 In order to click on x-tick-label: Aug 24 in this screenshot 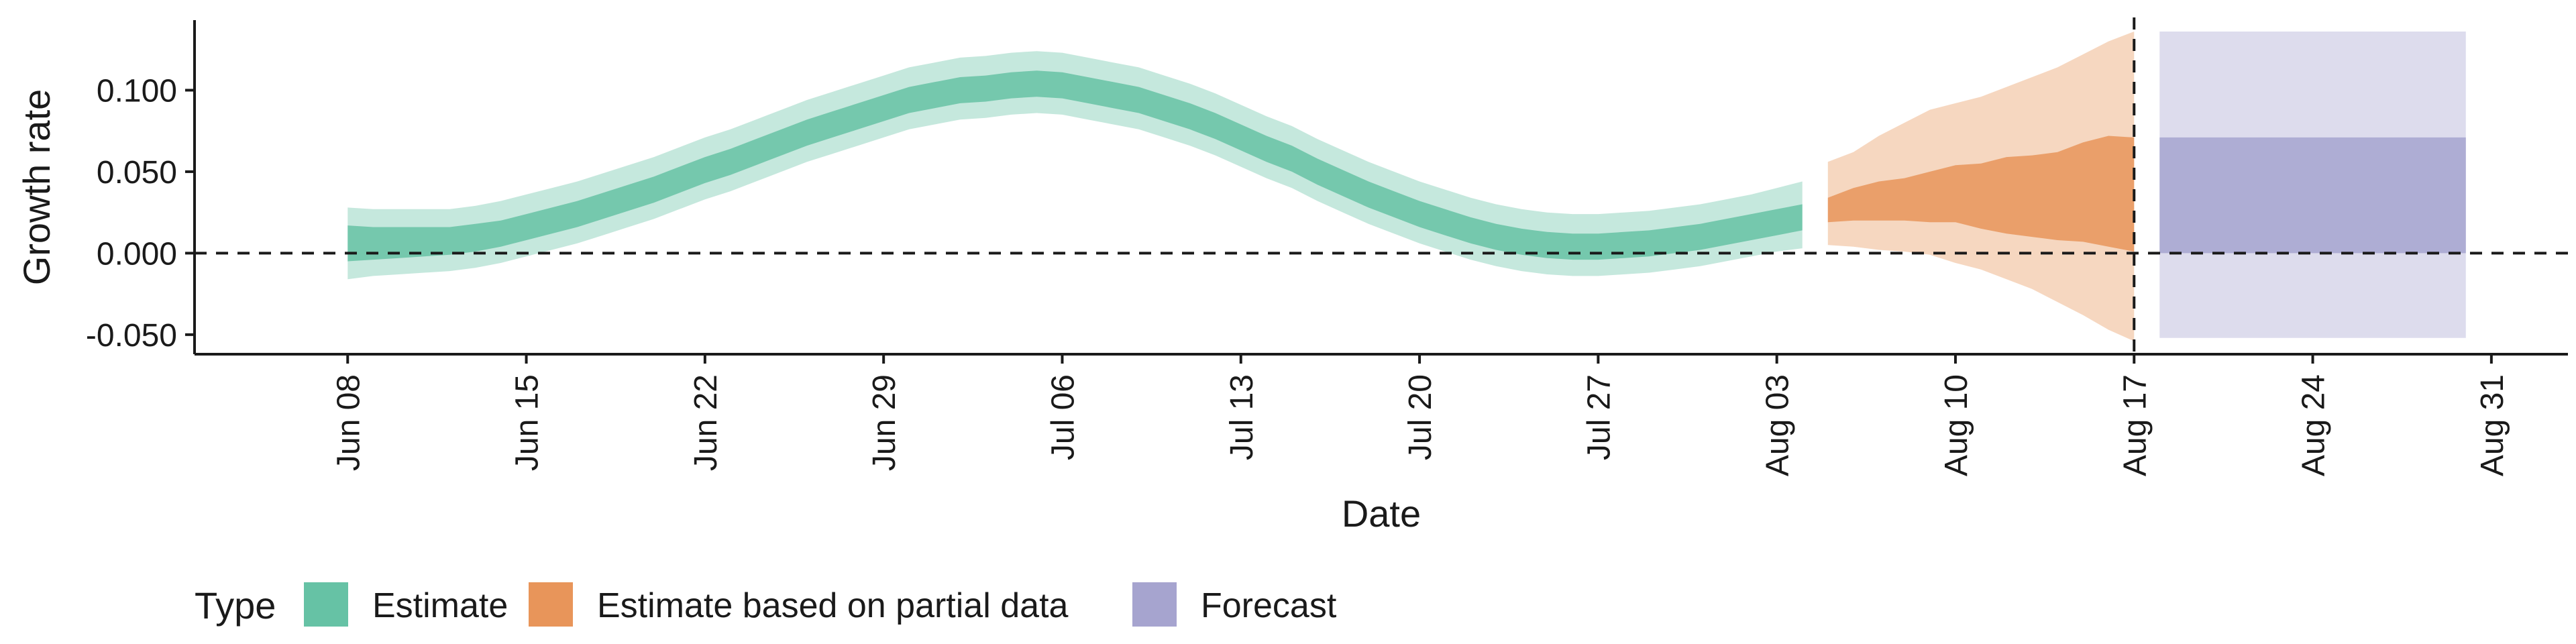, I will do `click(2314, 425)`.